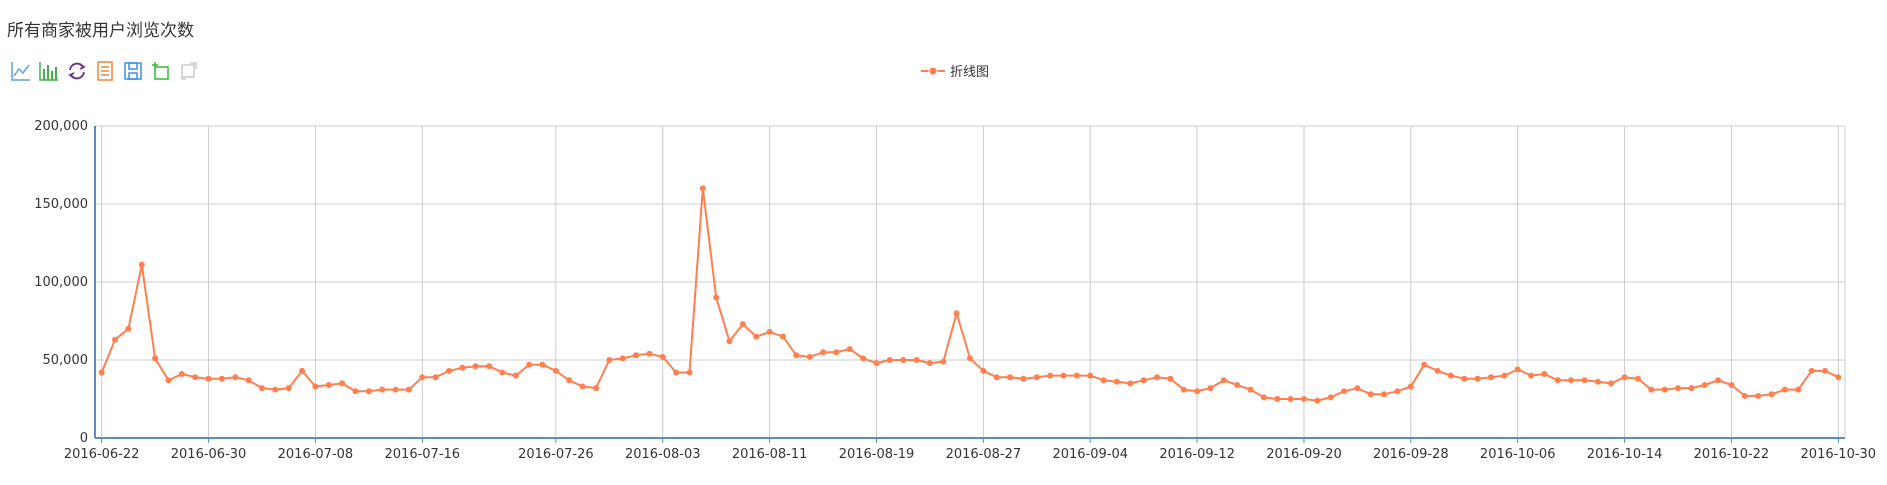 This screenshot has height=485, width=1887. I want to click on line-chart-icon, so click(21, 71).